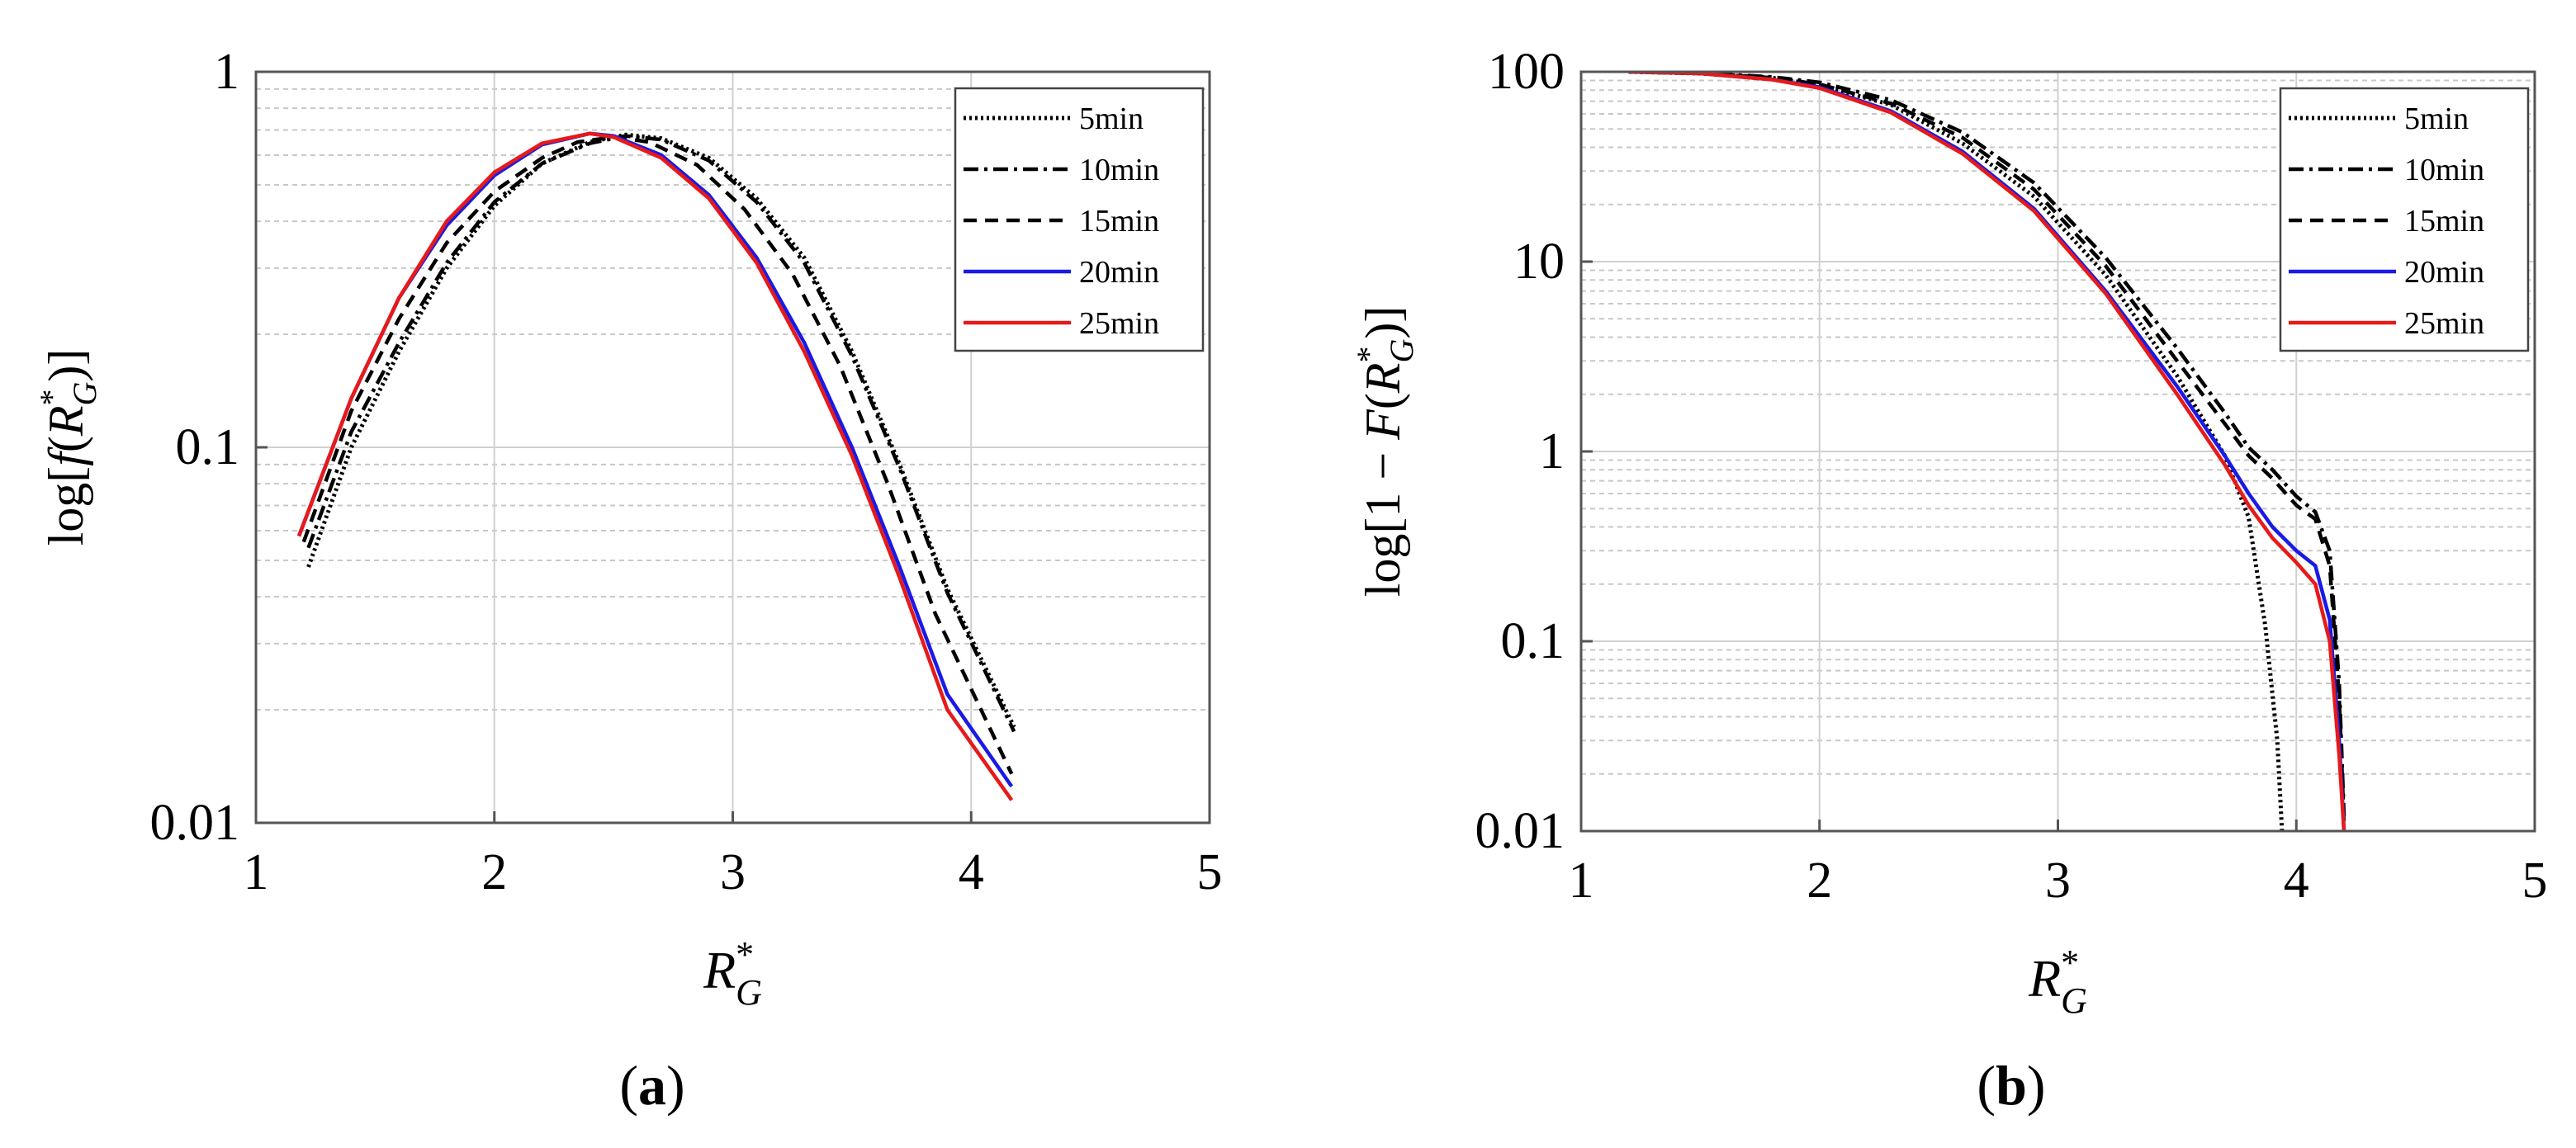  I want to click on y-axis-label: log[1 − F(R*G)], so click(1385, 452).